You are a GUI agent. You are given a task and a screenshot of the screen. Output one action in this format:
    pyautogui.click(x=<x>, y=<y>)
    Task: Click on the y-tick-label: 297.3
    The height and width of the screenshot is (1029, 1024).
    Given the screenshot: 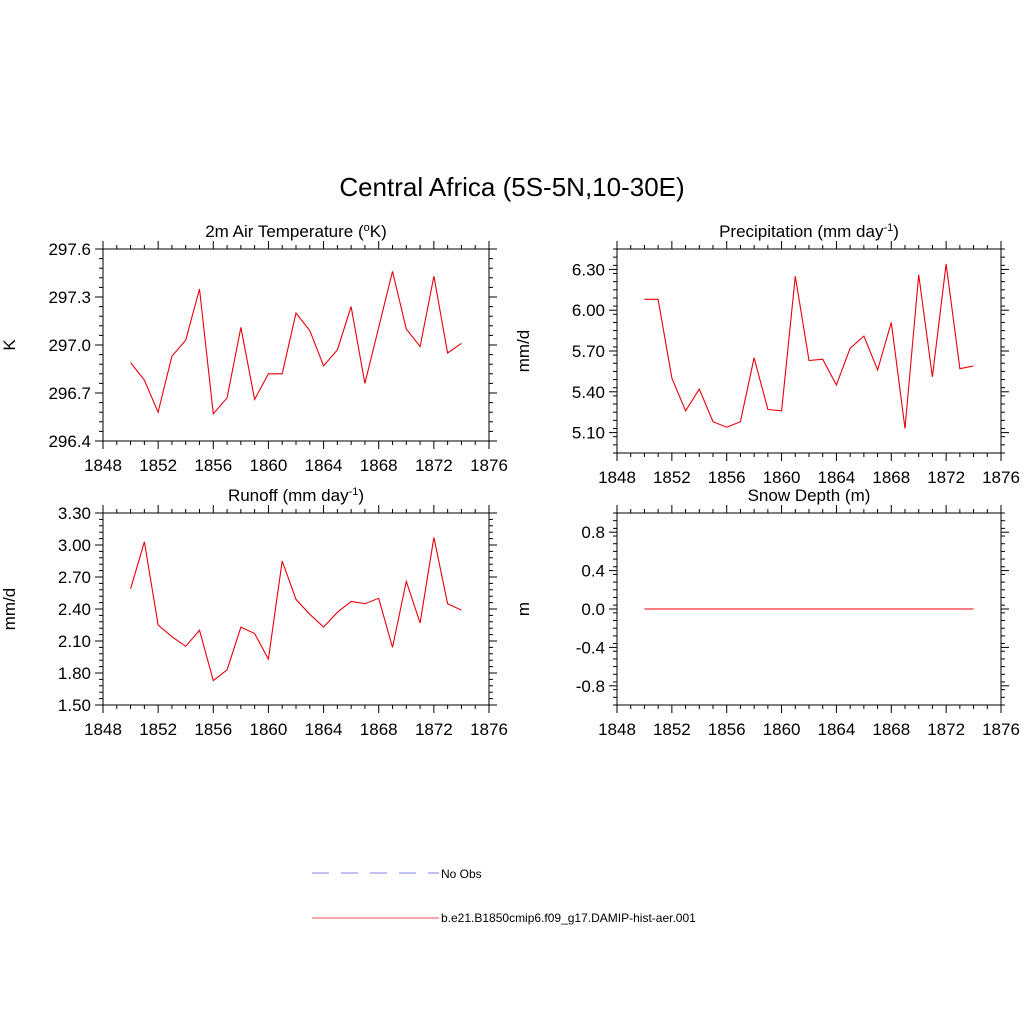 What is the action you would take?
    pyautogui.click(x=69, y=297)
    